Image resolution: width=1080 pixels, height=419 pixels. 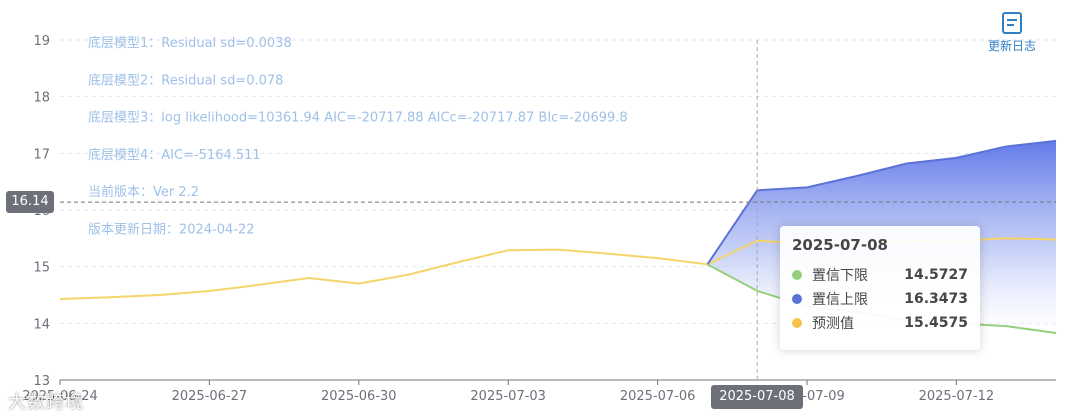 I want to click on y-tick-label: 13, so click(x=41, y=381).